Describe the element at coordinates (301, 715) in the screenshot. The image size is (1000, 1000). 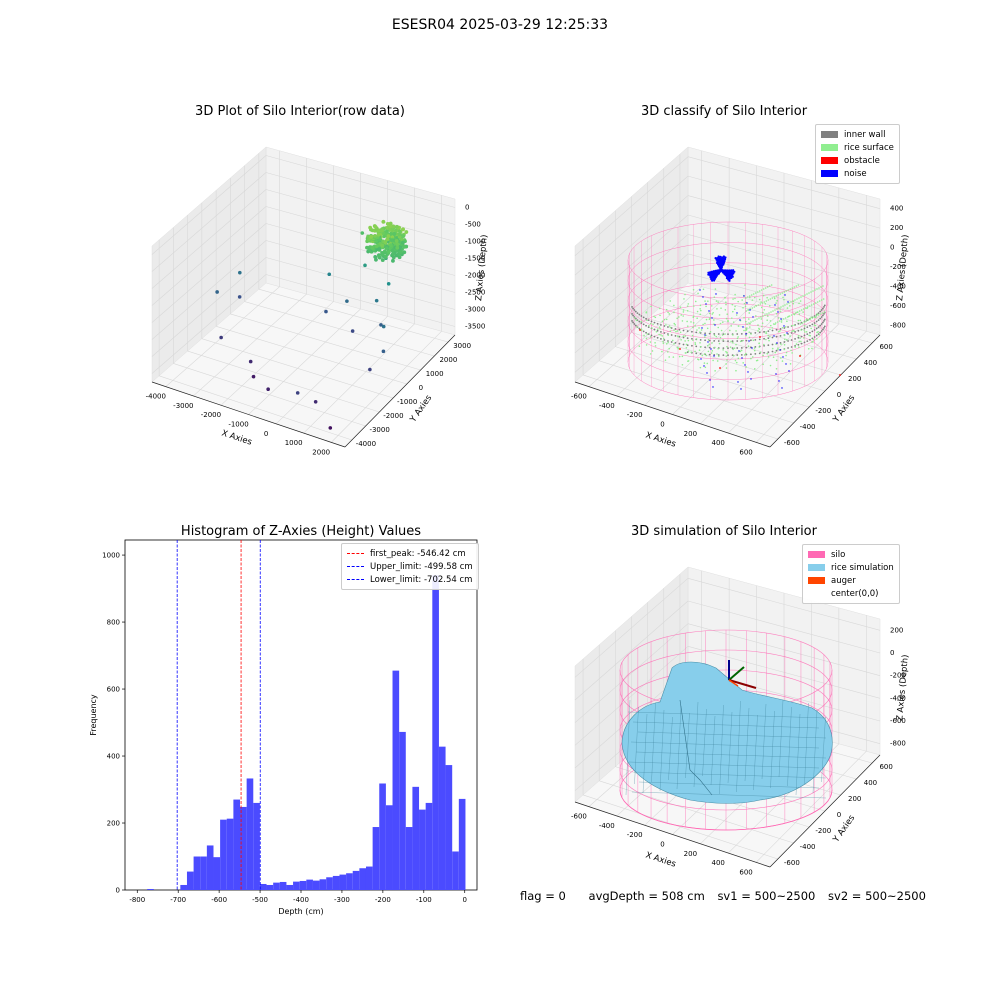
I see `plot-area` at that location.